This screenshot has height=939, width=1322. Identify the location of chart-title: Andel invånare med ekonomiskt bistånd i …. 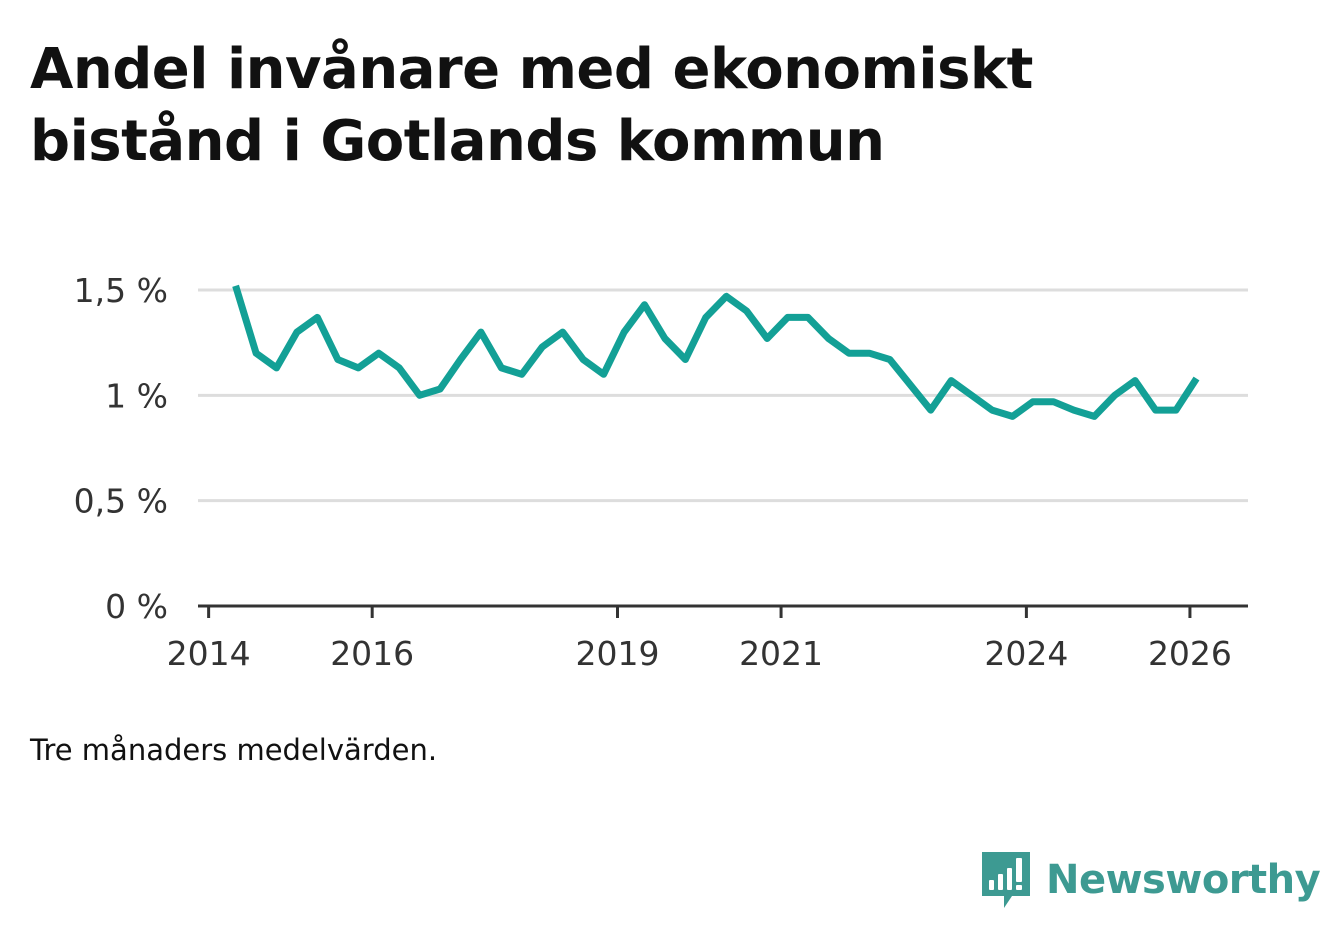
(531, 105).